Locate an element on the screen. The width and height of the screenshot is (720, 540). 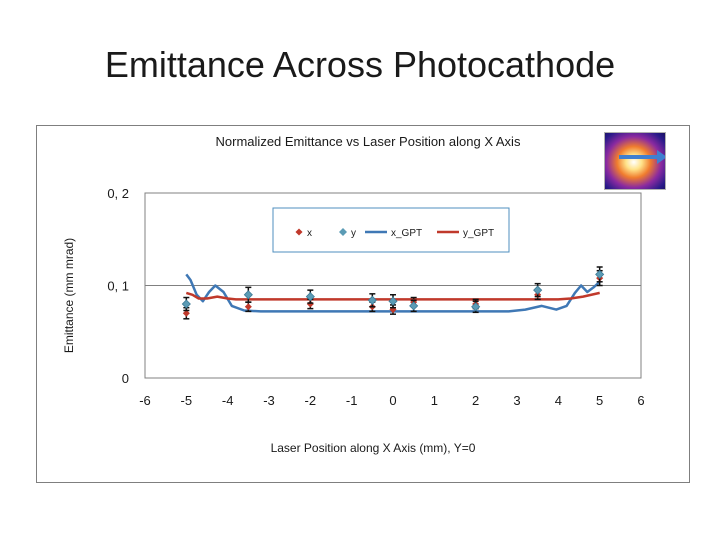
x-tick-label: -3 is located at coordinates (269, 400).